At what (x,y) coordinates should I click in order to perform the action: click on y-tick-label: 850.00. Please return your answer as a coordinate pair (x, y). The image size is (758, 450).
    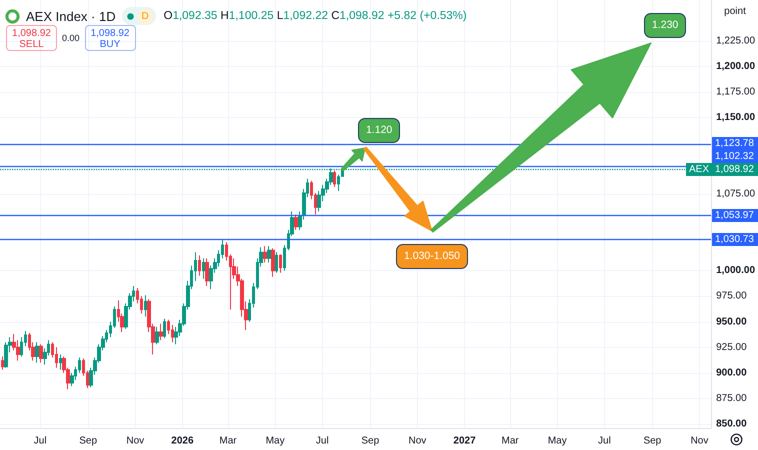
    Looking at the image, I should click on (732, 424).